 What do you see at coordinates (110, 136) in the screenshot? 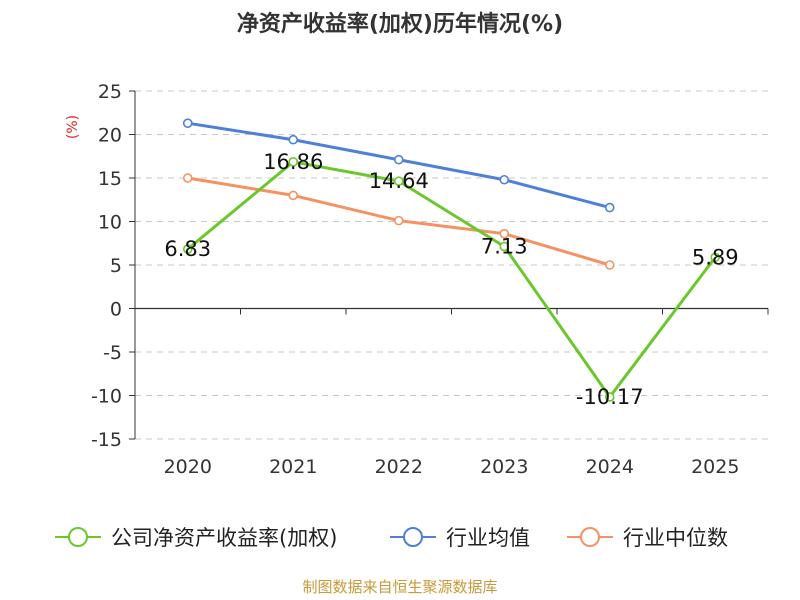
I see `y-tick-label: 20` at bounding box center [110, 136].